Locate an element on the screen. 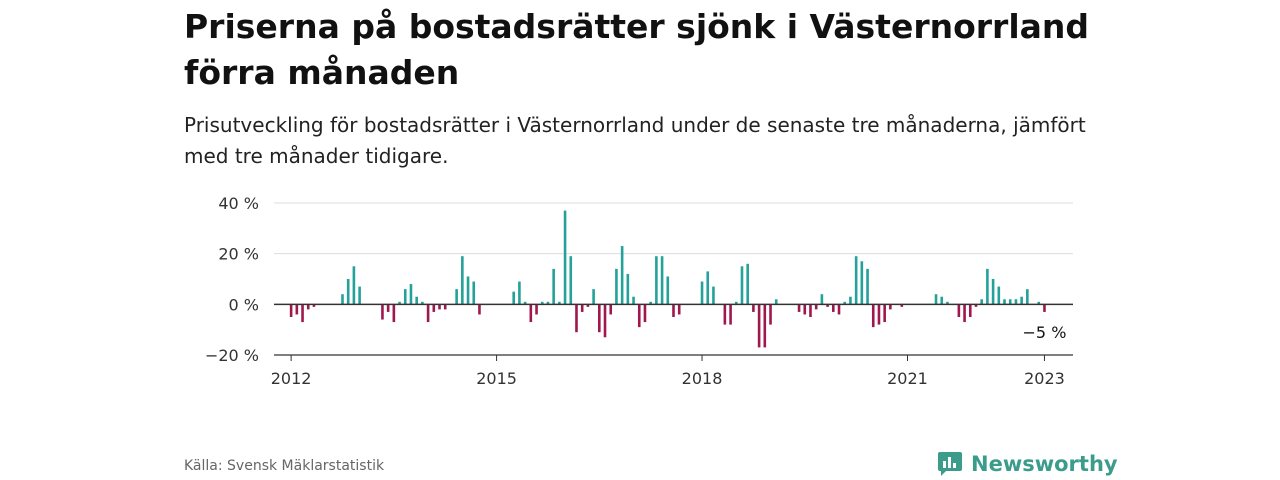 The width and height of the screenshot is (1280, 480). x-tick-label: 2023 is located at coordinates (1044, 378).